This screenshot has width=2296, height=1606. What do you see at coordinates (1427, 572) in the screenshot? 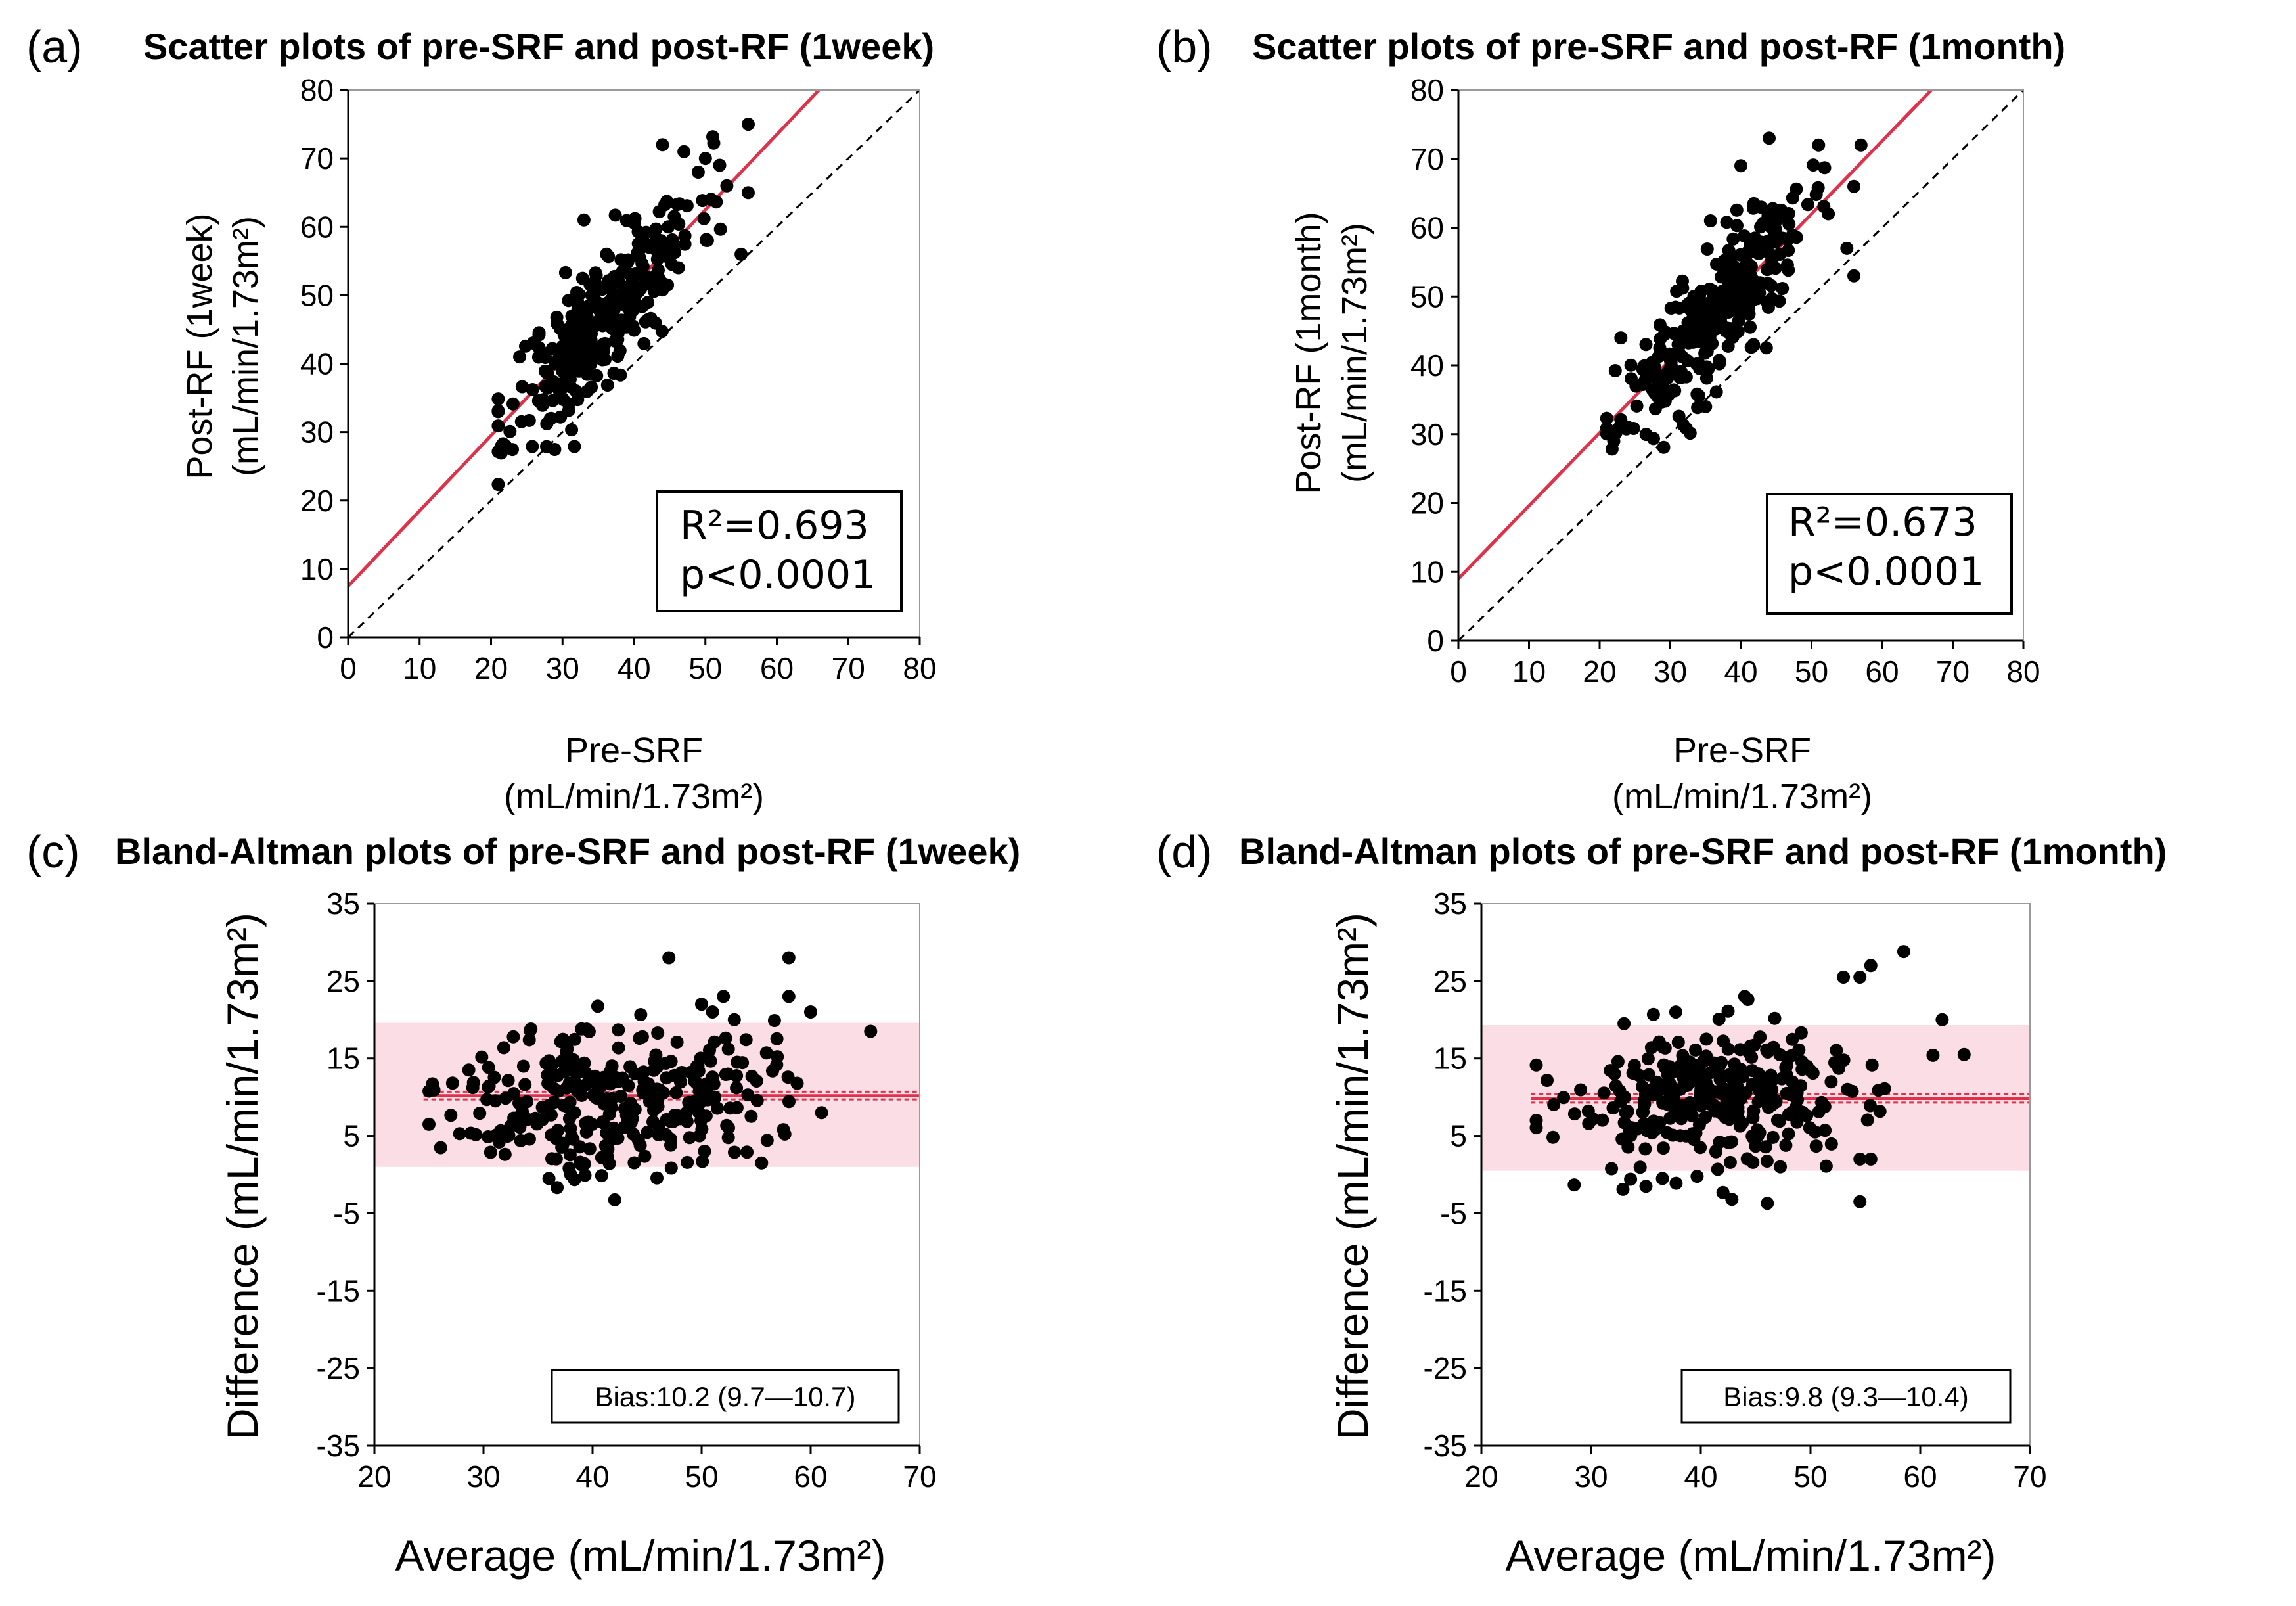
I see `y-tick-label: 10` at bounding box center [1427, 572].